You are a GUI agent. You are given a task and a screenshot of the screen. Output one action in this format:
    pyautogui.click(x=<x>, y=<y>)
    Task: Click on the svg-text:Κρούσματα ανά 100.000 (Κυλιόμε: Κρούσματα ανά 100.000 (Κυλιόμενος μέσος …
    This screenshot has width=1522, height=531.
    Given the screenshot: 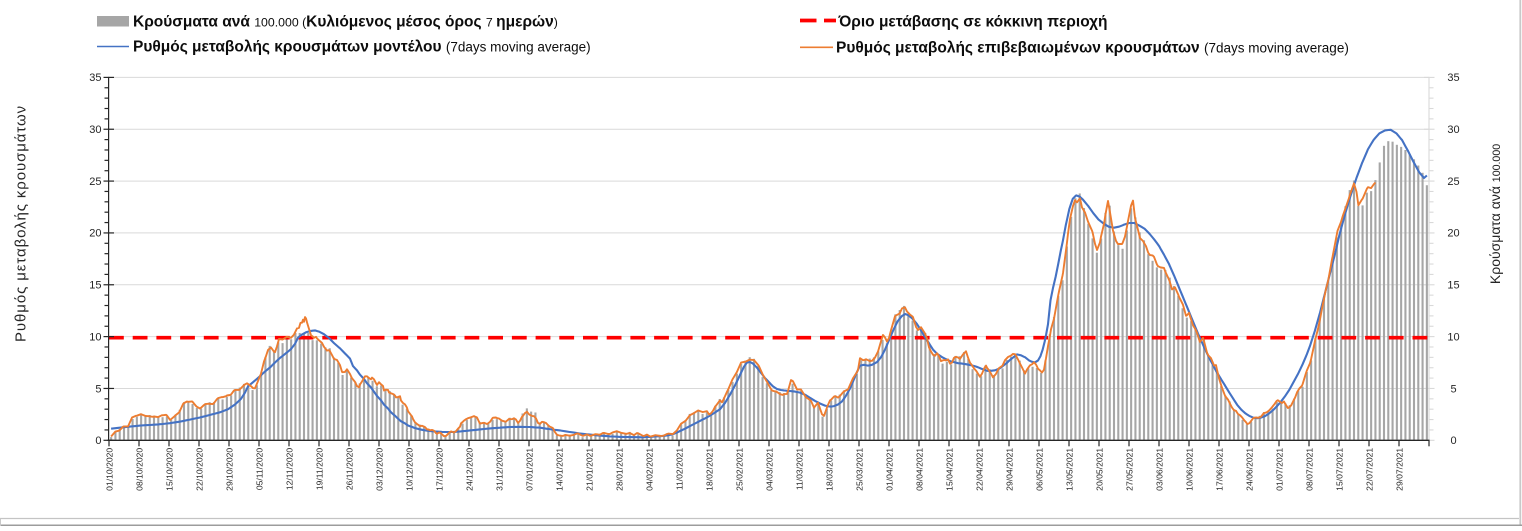 What is the action you would take?
    pyautogui.click(x=345, y=22)
    